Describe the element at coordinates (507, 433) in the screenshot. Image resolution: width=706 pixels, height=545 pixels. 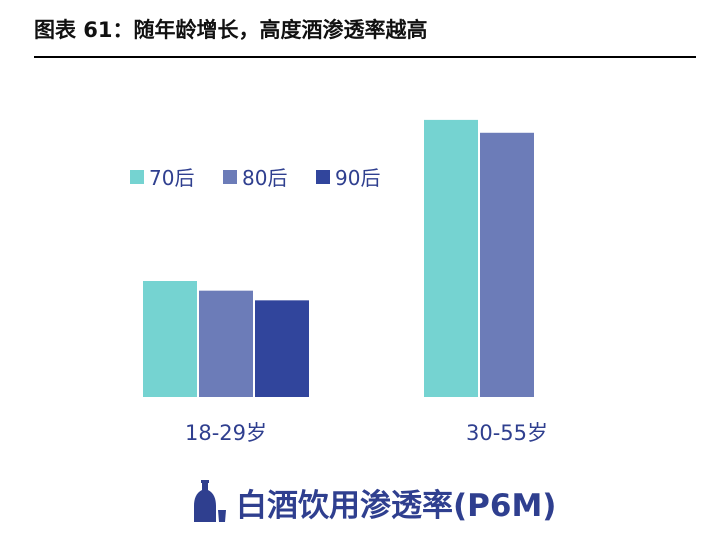
I see `x-tick-label: 30-55岁` at that location.